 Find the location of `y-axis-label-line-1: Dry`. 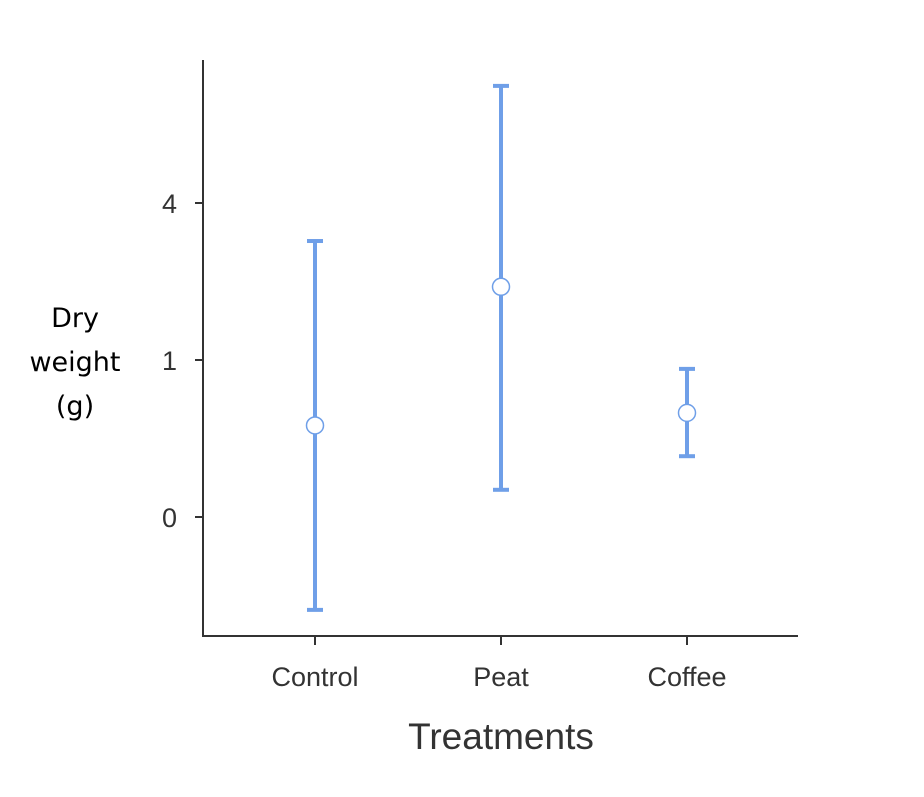

y-axis-label-line-1: Dry is located at coordinates (75, 318).